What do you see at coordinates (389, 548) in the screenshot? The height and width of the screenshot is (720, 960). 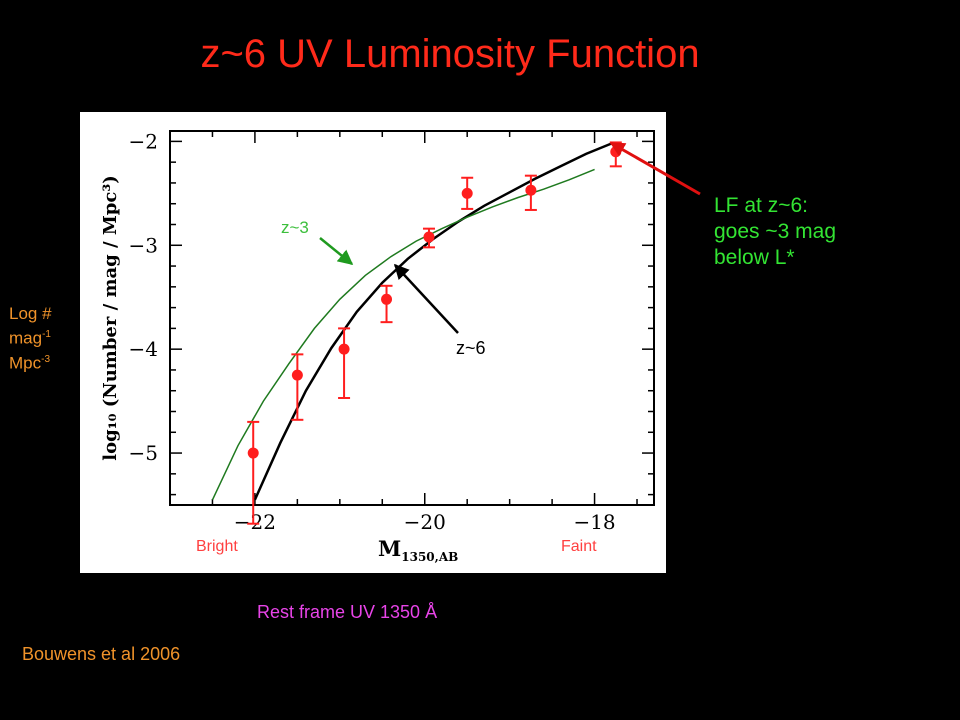 I see `x-axis-label-main: M` at bounding box center [389, 548].